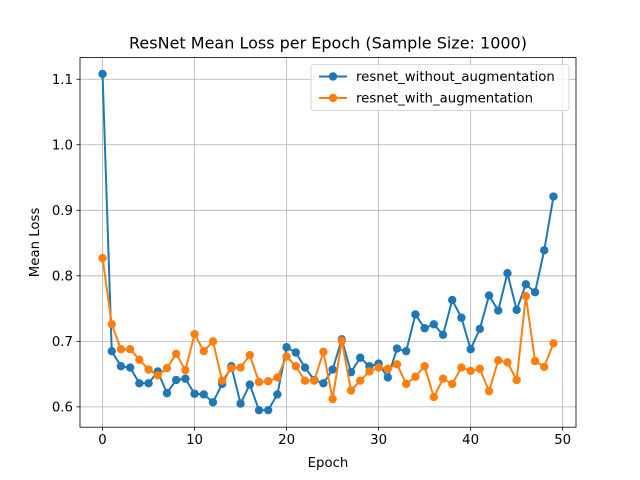 The height and width of the screenshot is (480, 640). I want to click on y-axis-label: Mean Loss, so click(35, 243).